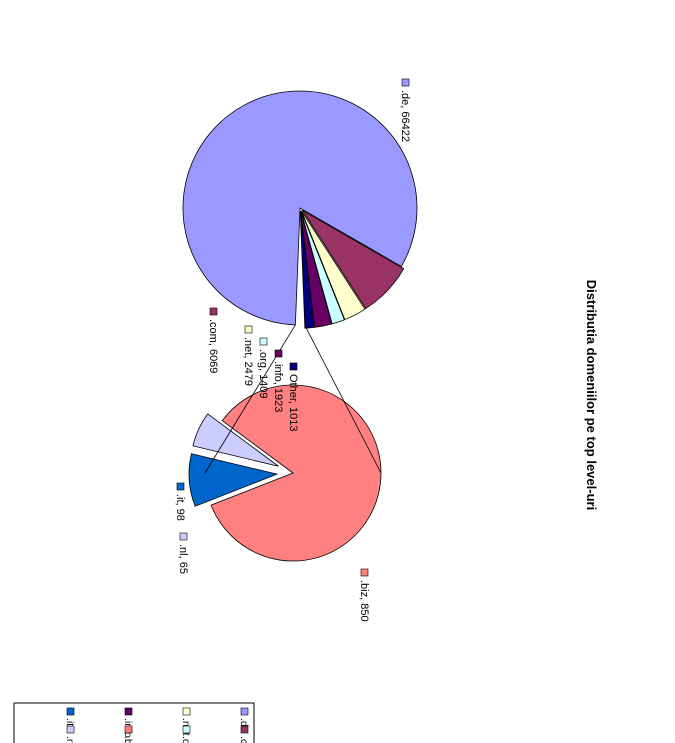 The image size is (675, 743). I want to click on data-label-swatch-biz, so click(364, 572).